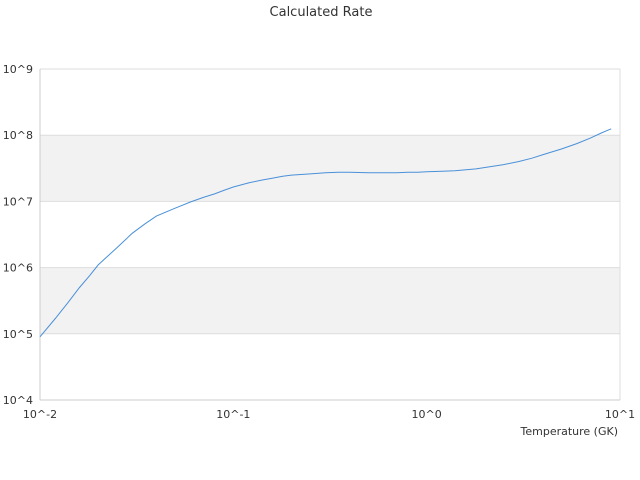 This screenshot has width=640, height=480. What do you see at coordinates (620, 414) in the screenshot?
I see `x-tick-label: 10^1` at bounding box center [620, 414].